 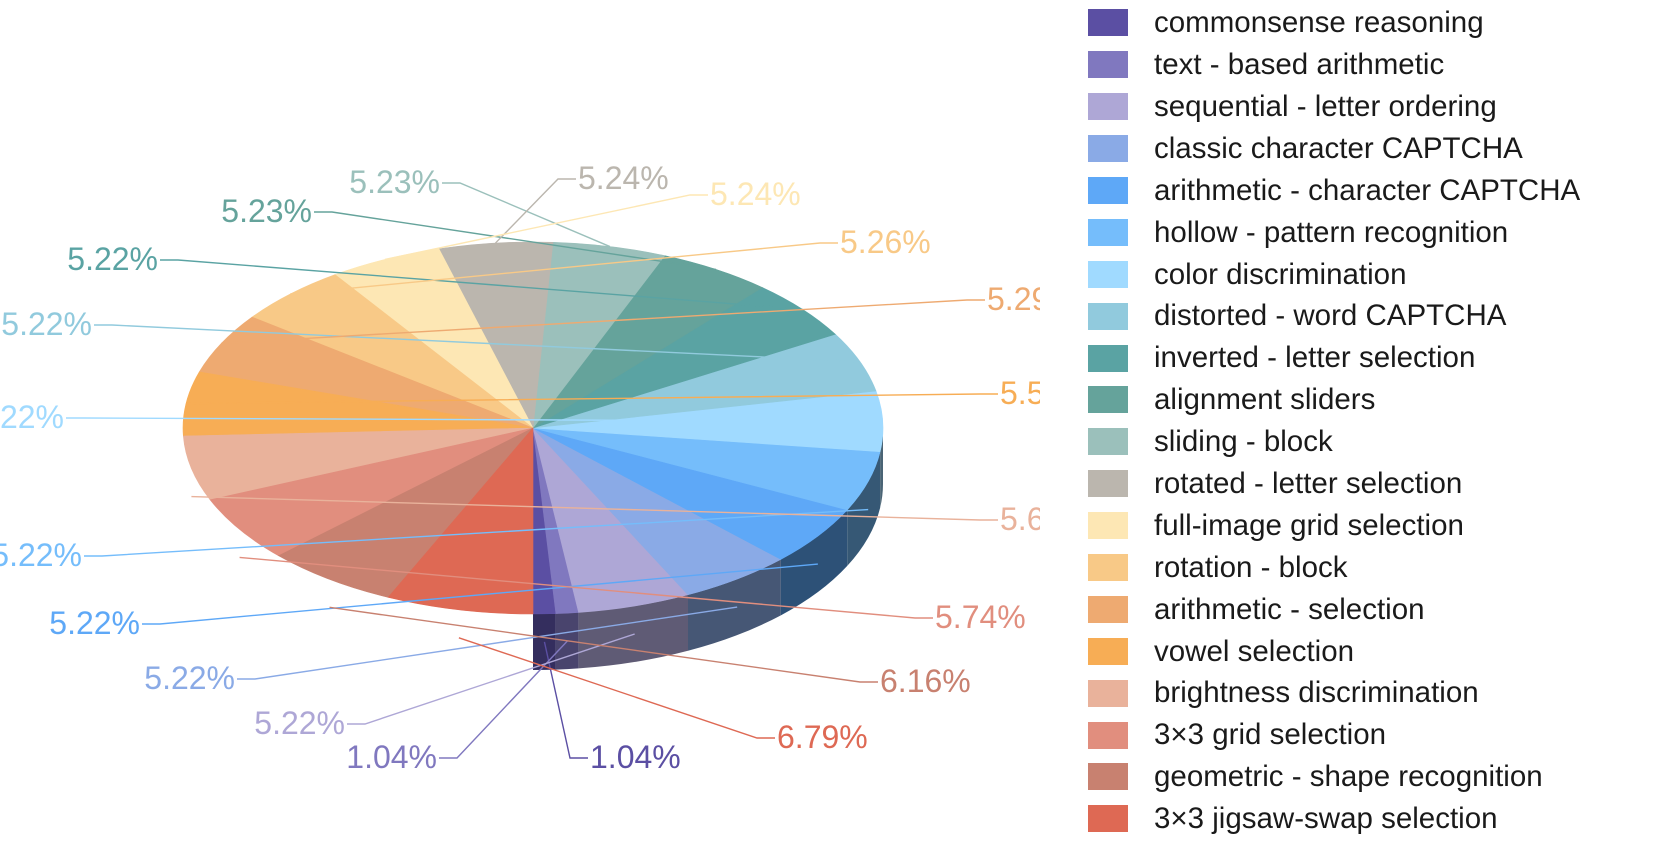 What do you see at coordinates (1319, 23) in the screenshot?
I see `legend-label-0: commonsense reasoning` at bounding box center [1319, 23].